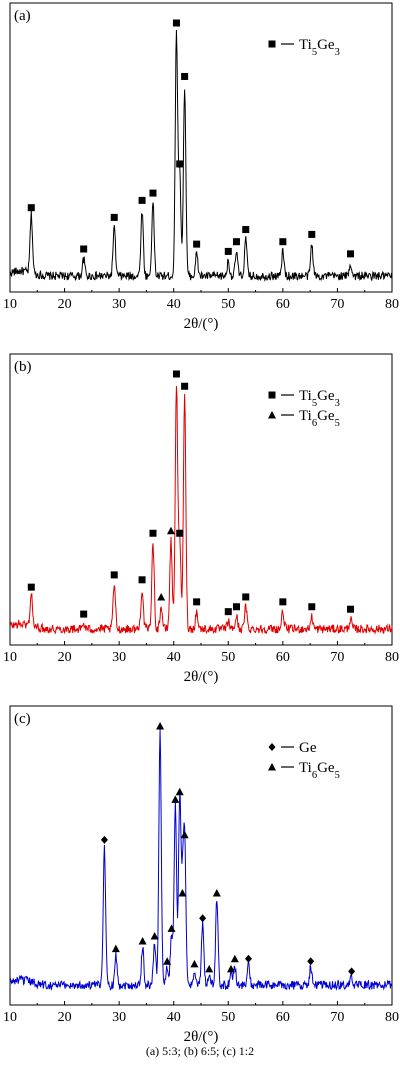 The width and height of the screenshot is (400, 1078). I want to click on legend-diamond-marker, so click(272, 747).